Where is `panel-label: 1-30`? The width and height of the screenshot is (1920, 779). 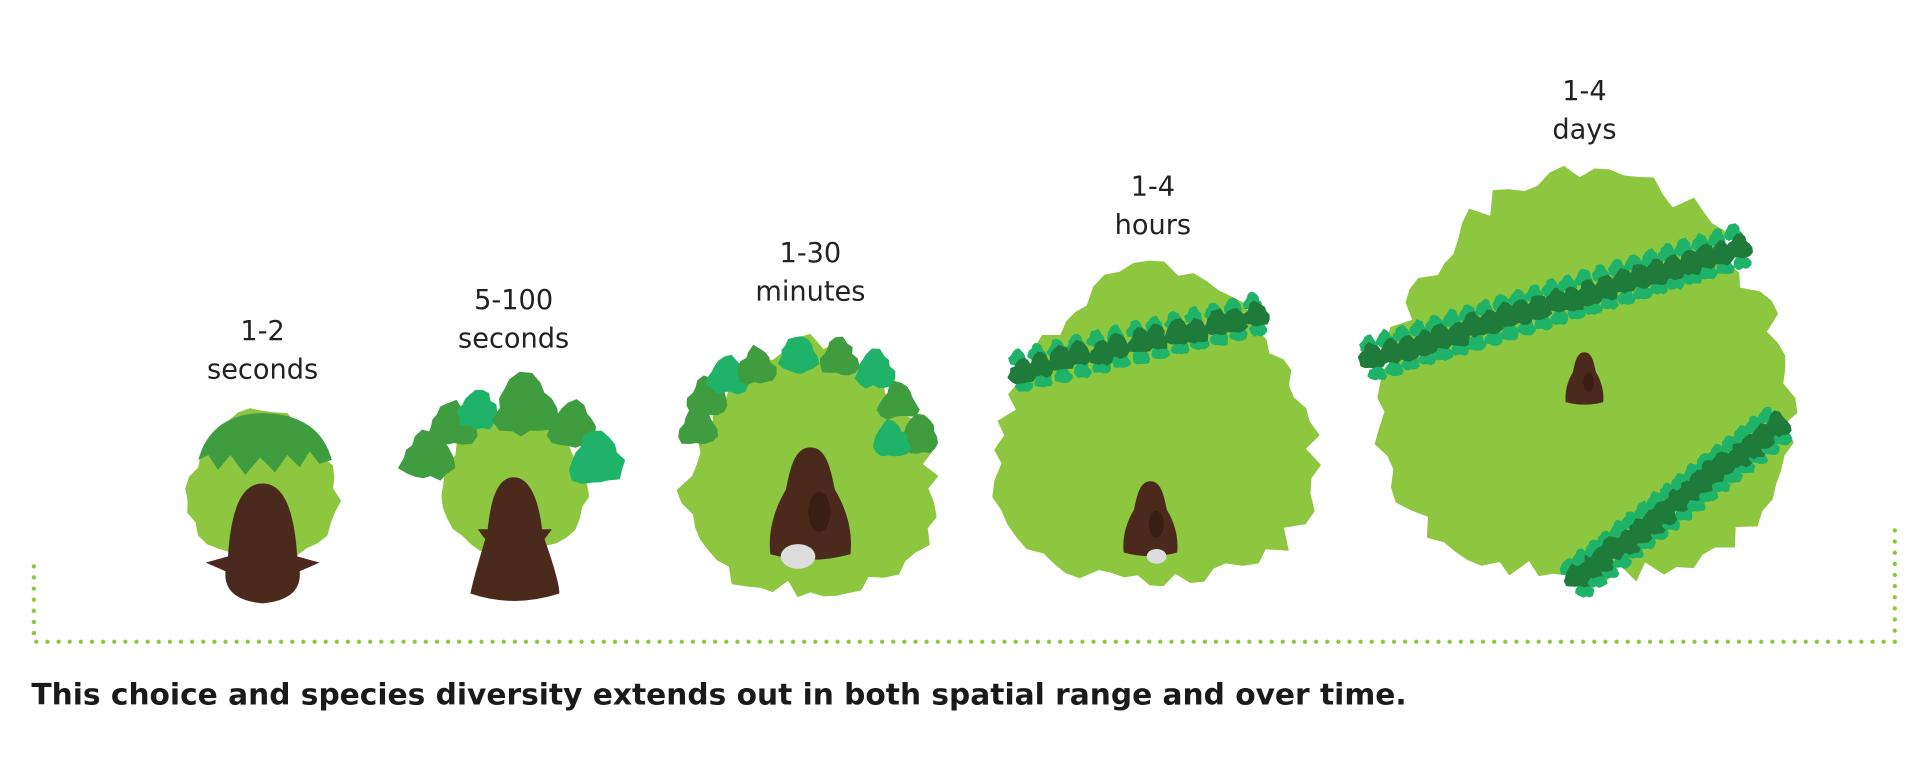 panel-label: 1-30 is located at coordinates (811, 253).